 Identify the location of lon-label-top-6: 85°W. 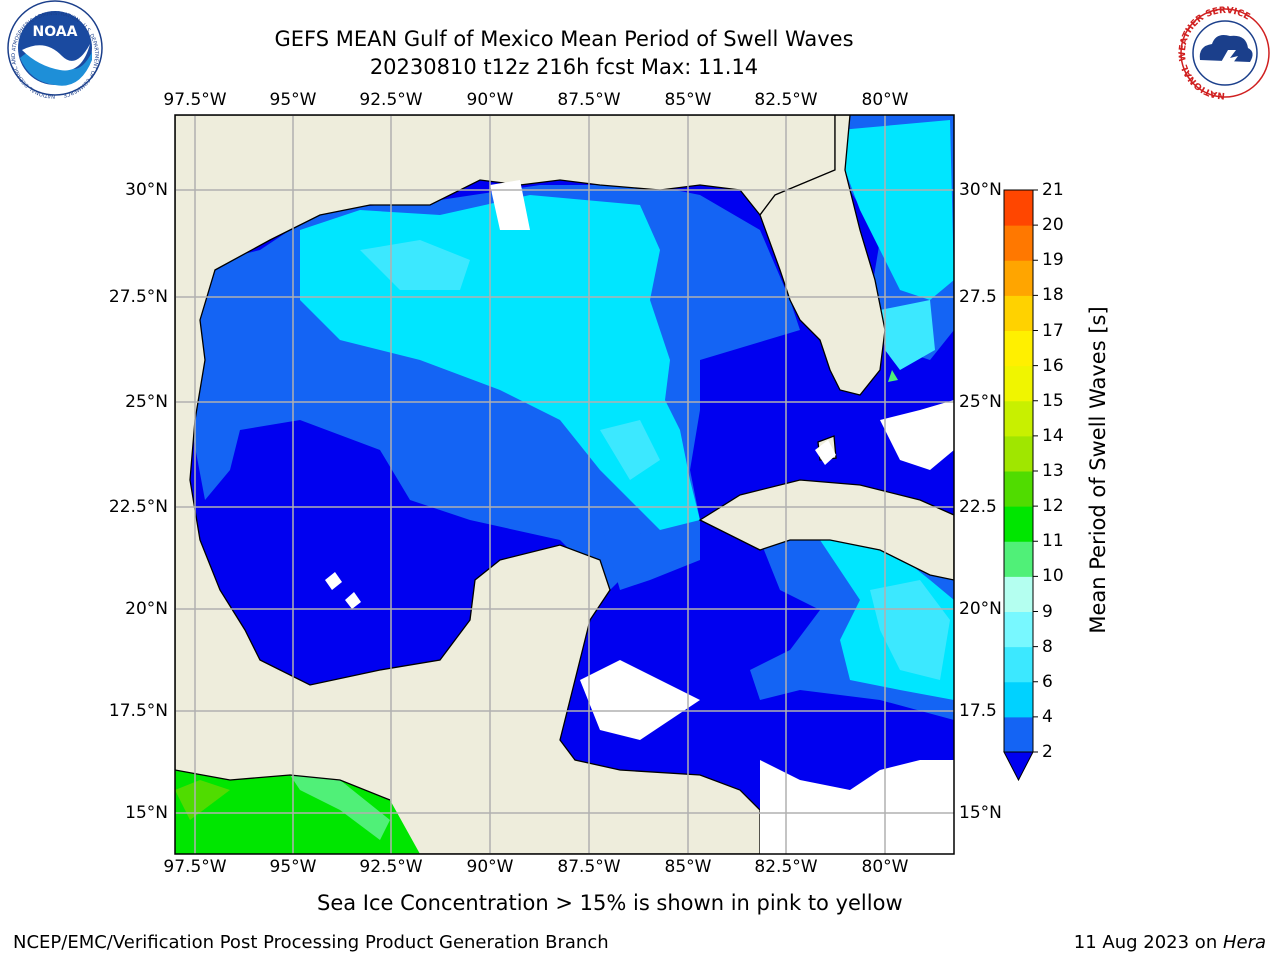
(688, 100).